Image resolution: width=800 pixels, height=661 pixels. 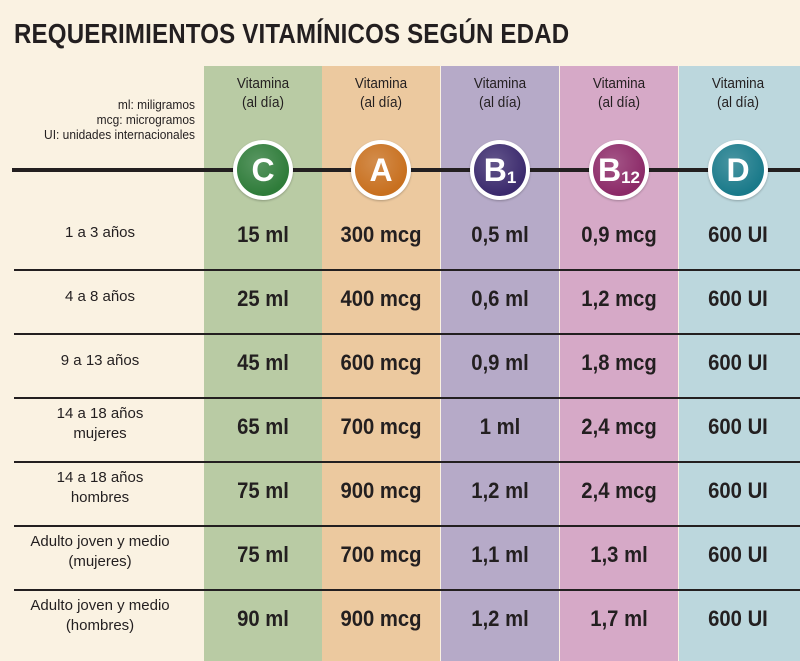 What do you see at coordinates (500, 362) in the screenshot?
I see `table-cell: 0,9 ml` at bounding box center [500, 362].